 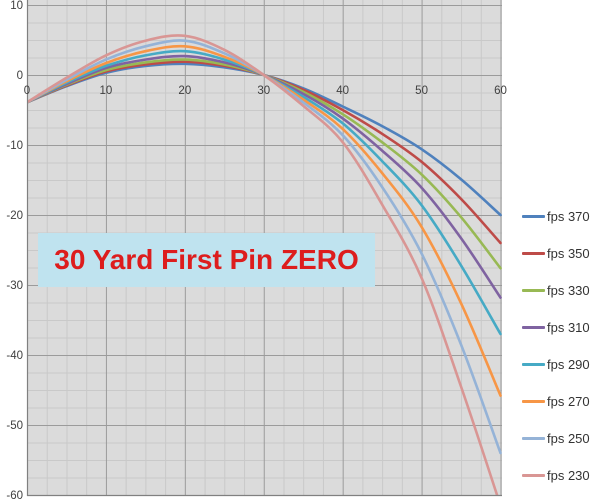 I want to click on legend-item: fps 330, so click(x=561, y=290).